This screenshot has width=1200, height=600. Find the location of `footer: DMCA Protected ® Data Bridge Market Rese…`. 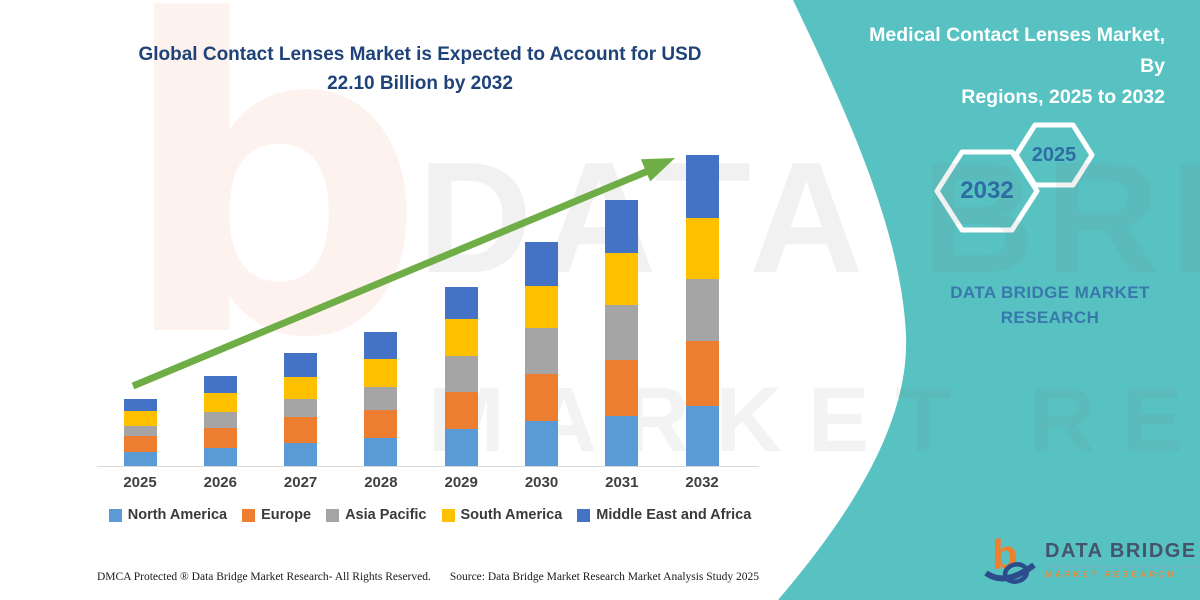

footer: DMCA Protected ® Data Bridge Market Rese… is located at coordinates (428, 577).